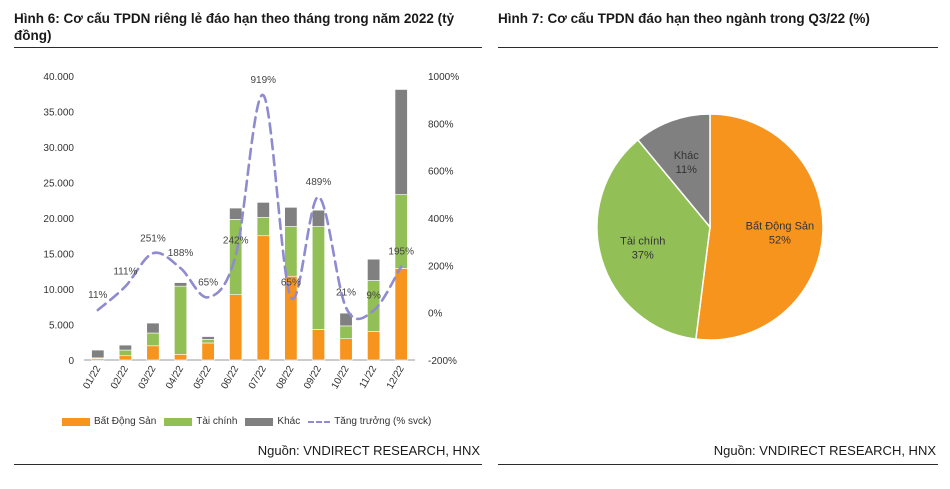 This screenshot has height=489, width=950. I want to click on legend-swatch-tang-truong, so click(319, 421).